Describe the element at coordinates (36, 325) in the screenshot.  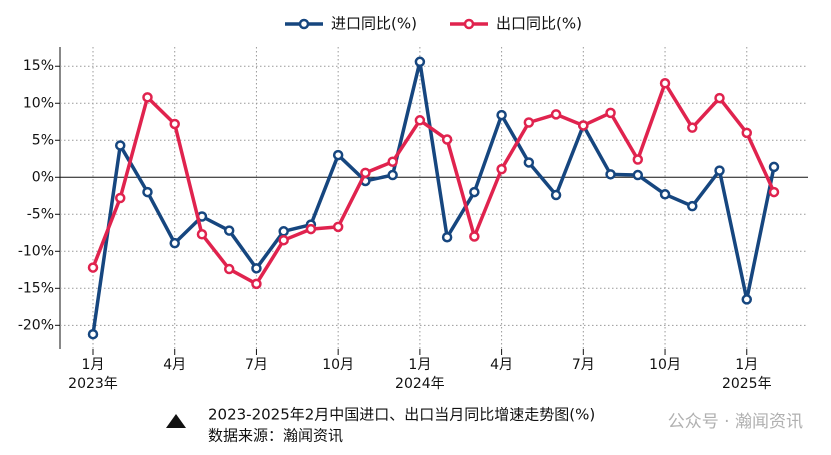
I see `y-tick-label: -20%` at that location.